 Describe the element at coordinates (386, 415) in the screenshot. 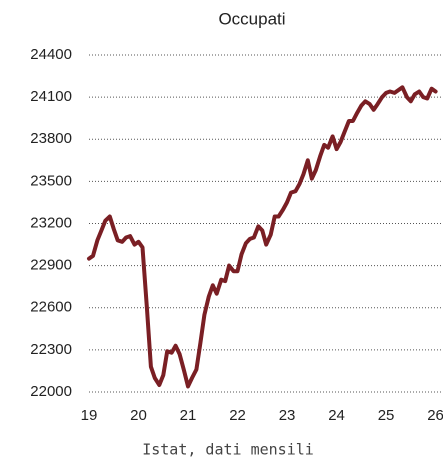

I see `x-tick-label: 25` at that location.